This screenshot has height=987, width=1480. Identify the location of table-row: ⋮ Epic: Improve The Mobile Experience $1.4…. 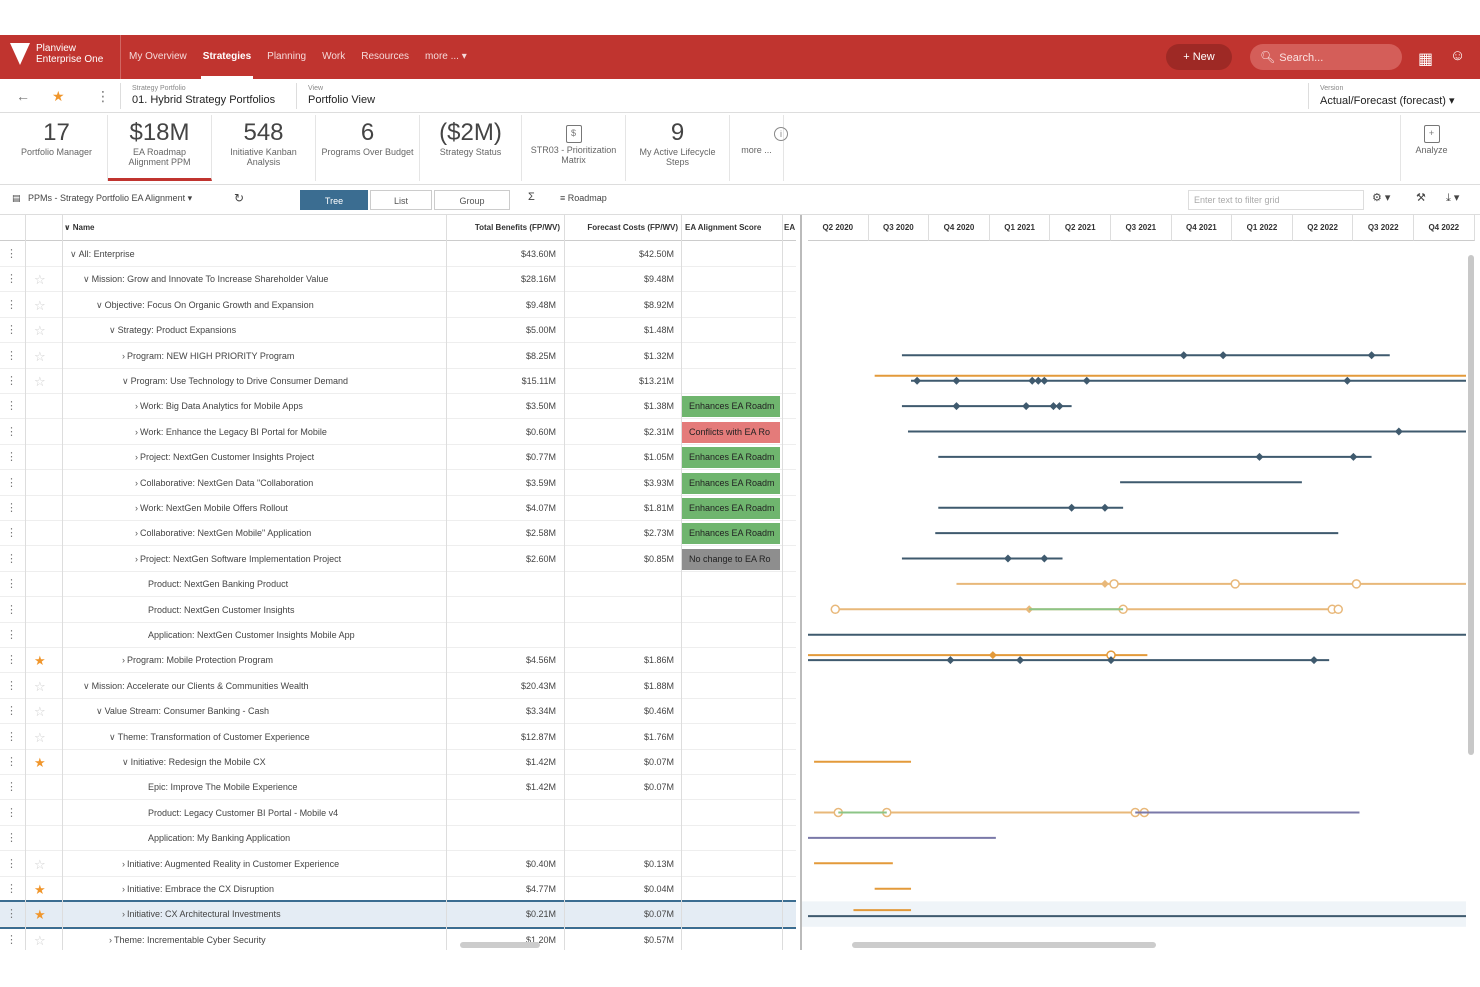
(398, 788).